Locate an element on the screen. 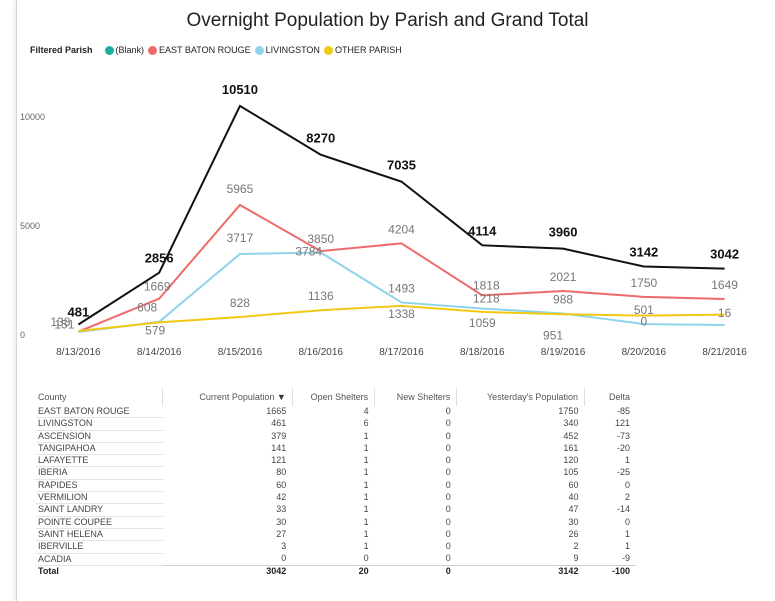 The width and height of the screenshot is (775, 601). table-cell: 26 is located at coordinates (573, 533).